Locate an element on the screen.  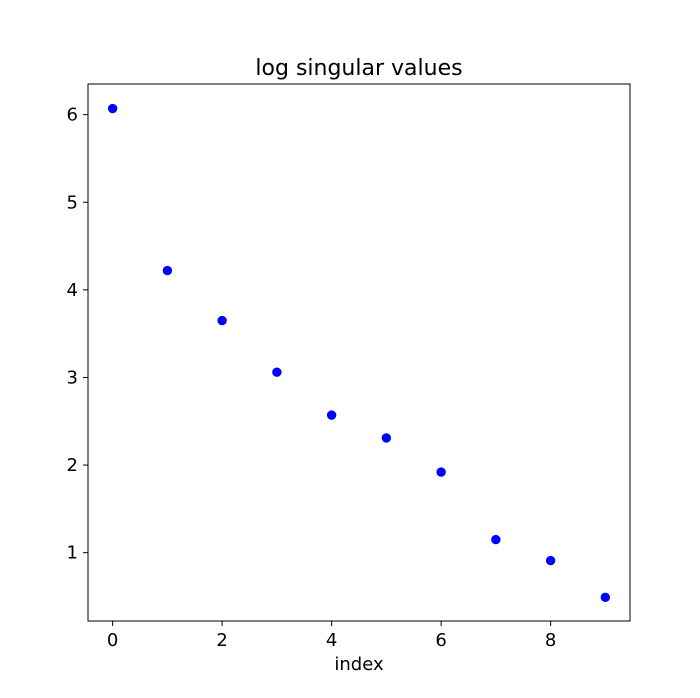
x-tick-label: 4 is located at coordinates (331, 640).